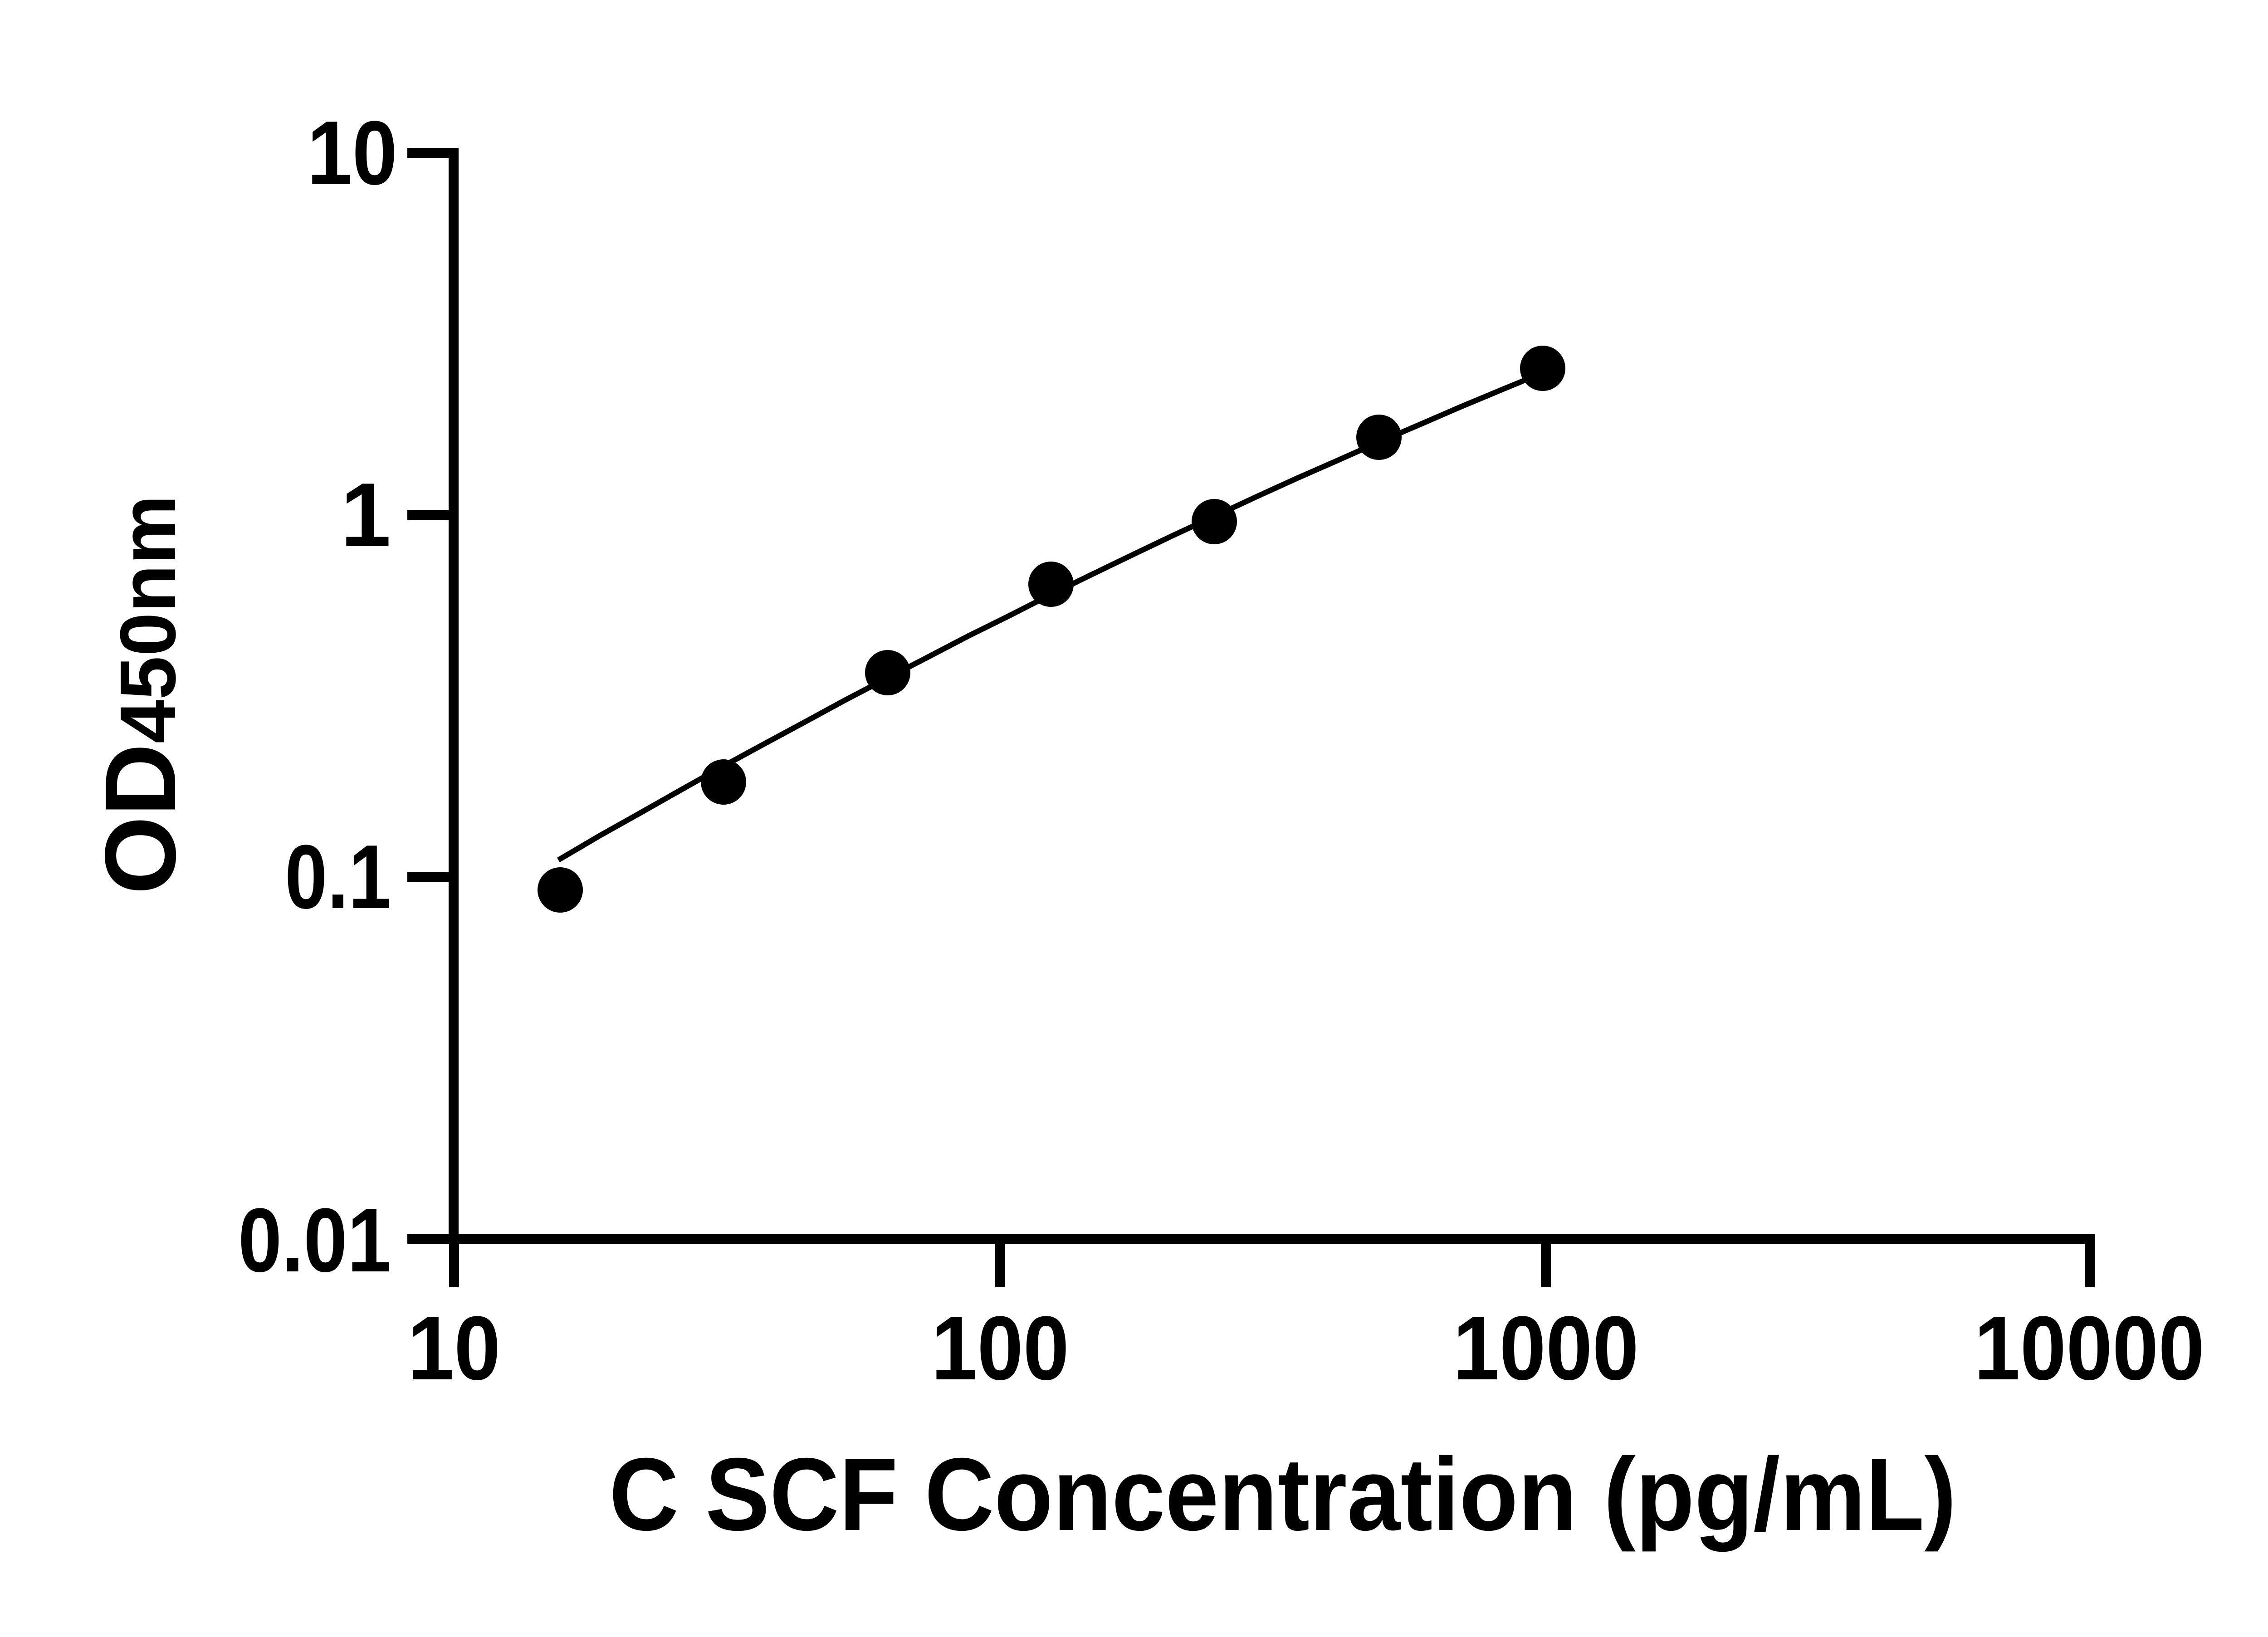 Image resolution: width=2268 pixels, height=1637 pixels. What do you see at coordinates (2089, 1348) in the screenshot?
I see `svg-text: 10000` at bounding box center [2089, 1348].